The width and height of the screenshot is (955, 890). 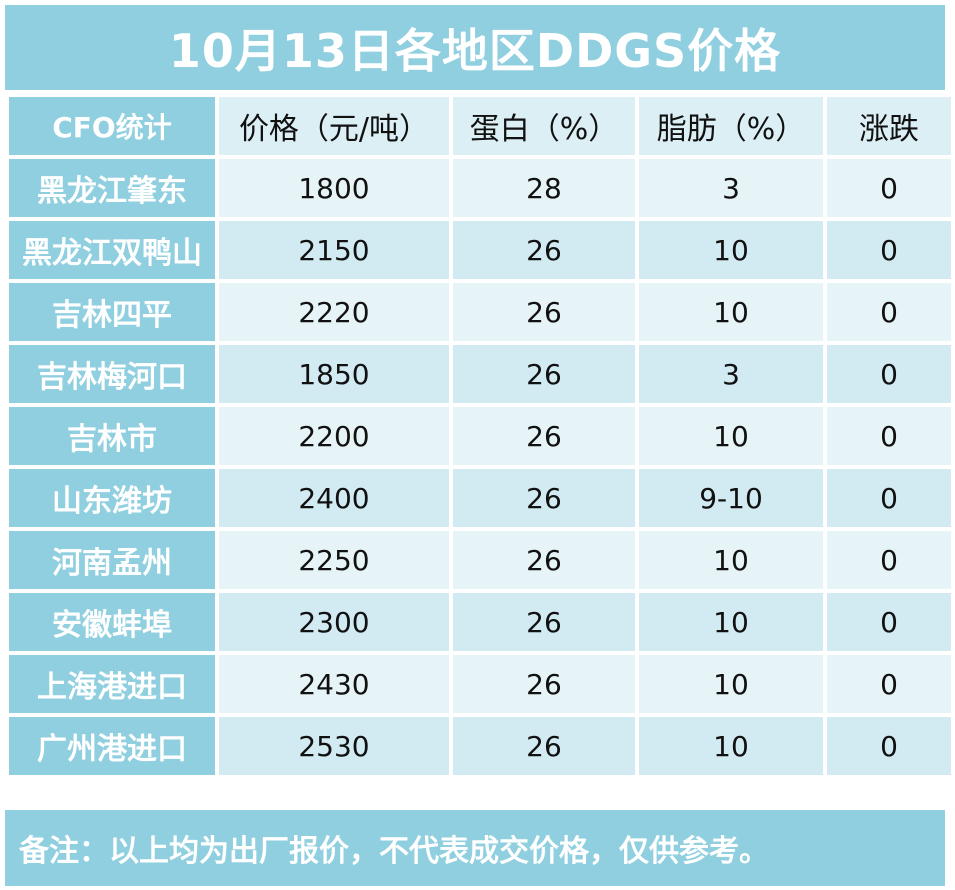 What do you see at coordinates (112, 374) in the screenshot?
I see `region-cell: 吉林梅河口` at bounding box center [112, 374].